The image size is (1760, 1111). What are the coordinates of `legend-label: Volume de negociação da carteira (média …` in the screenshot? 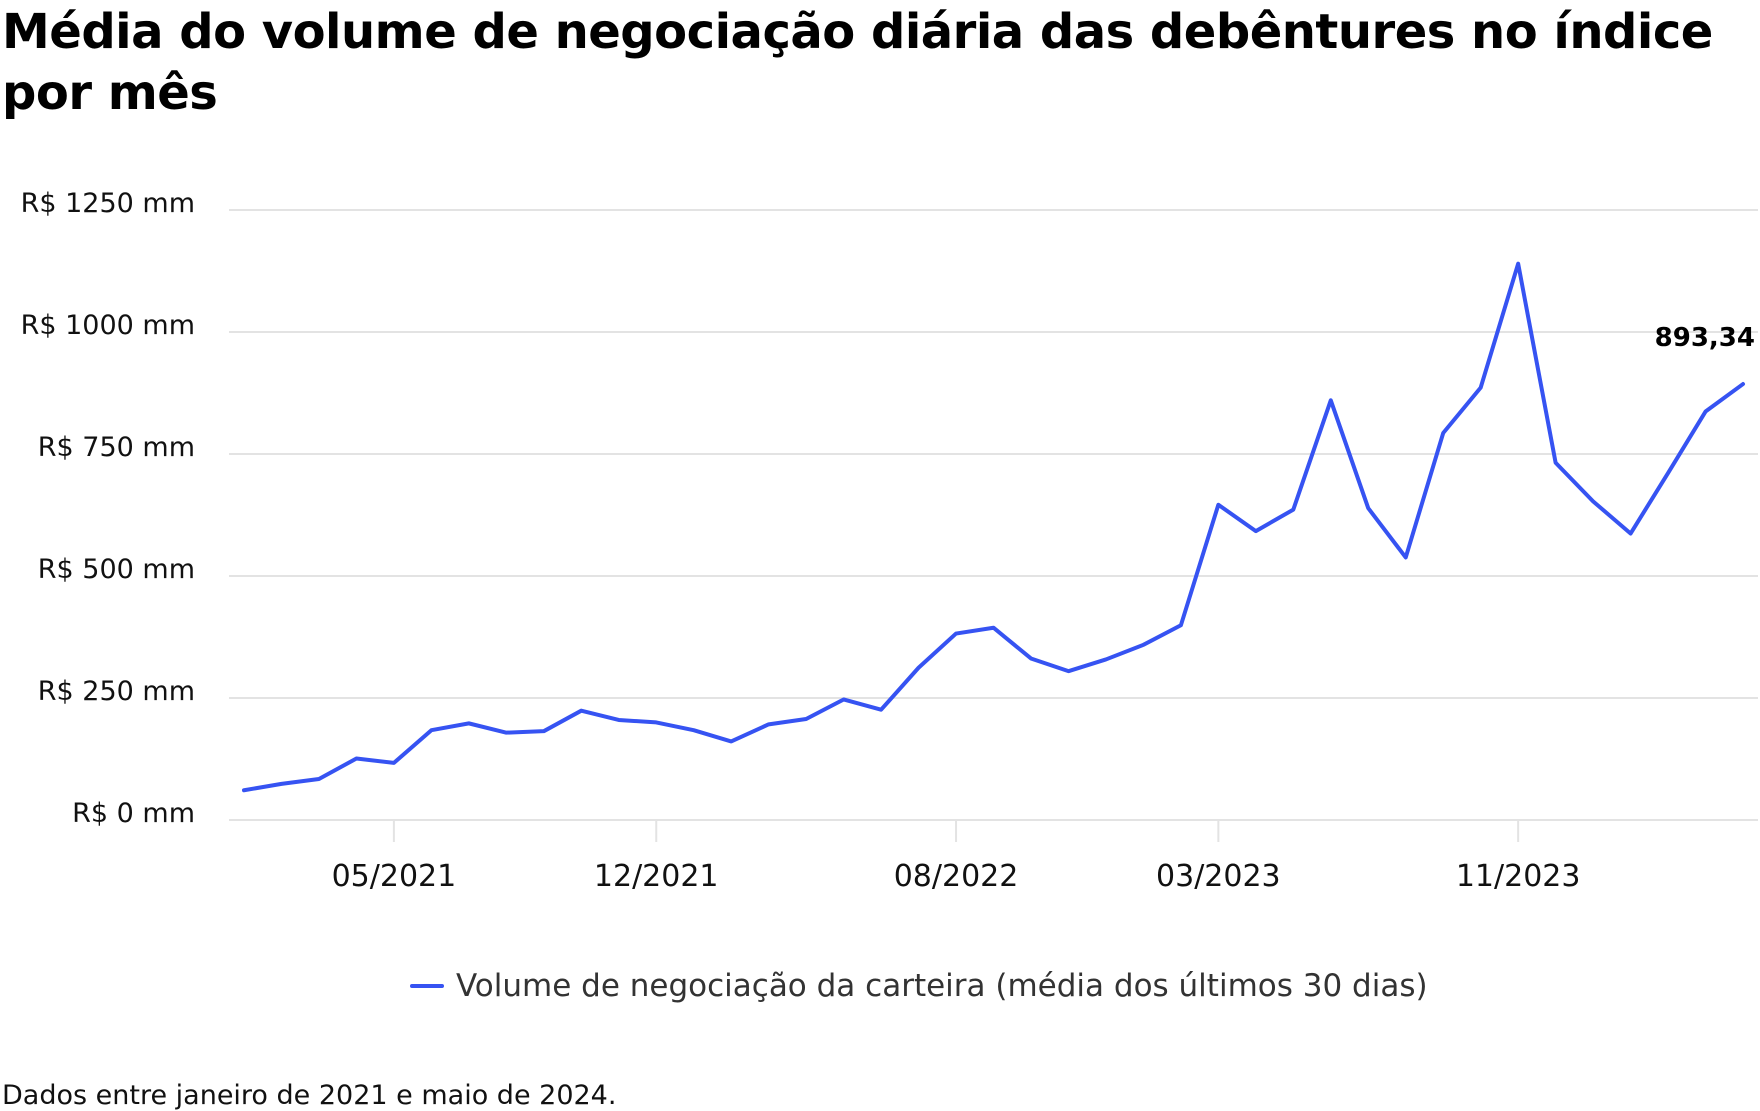 It's located at (942, 986).